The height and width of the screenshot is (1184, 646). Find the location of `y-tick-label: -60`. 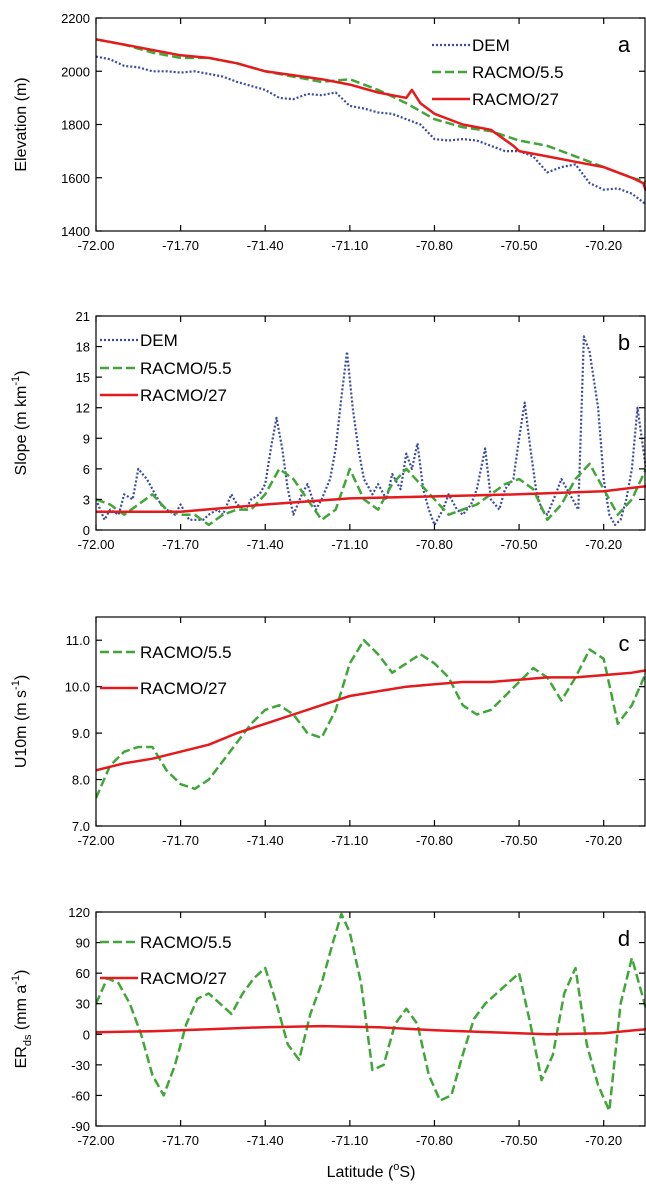

y-tick-label: -60 is located at coordinates (80, 1095).